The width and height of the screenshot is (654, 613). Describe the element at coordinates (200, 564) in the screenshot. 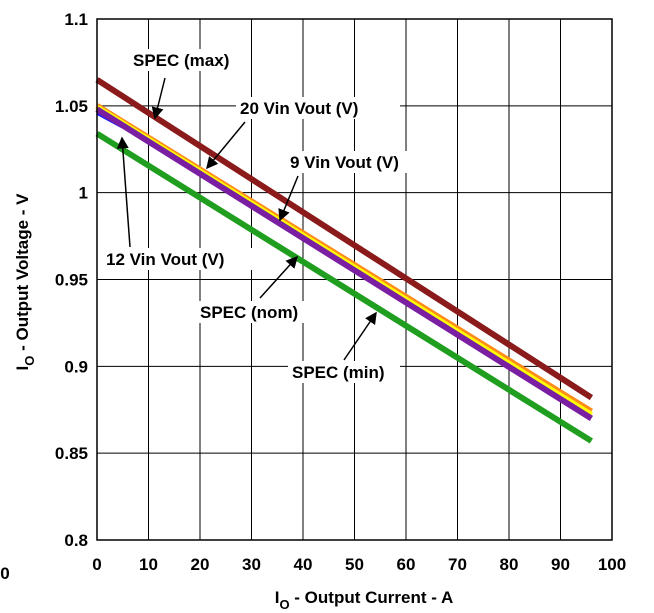

I see `x-tick-label: 20` at that location.